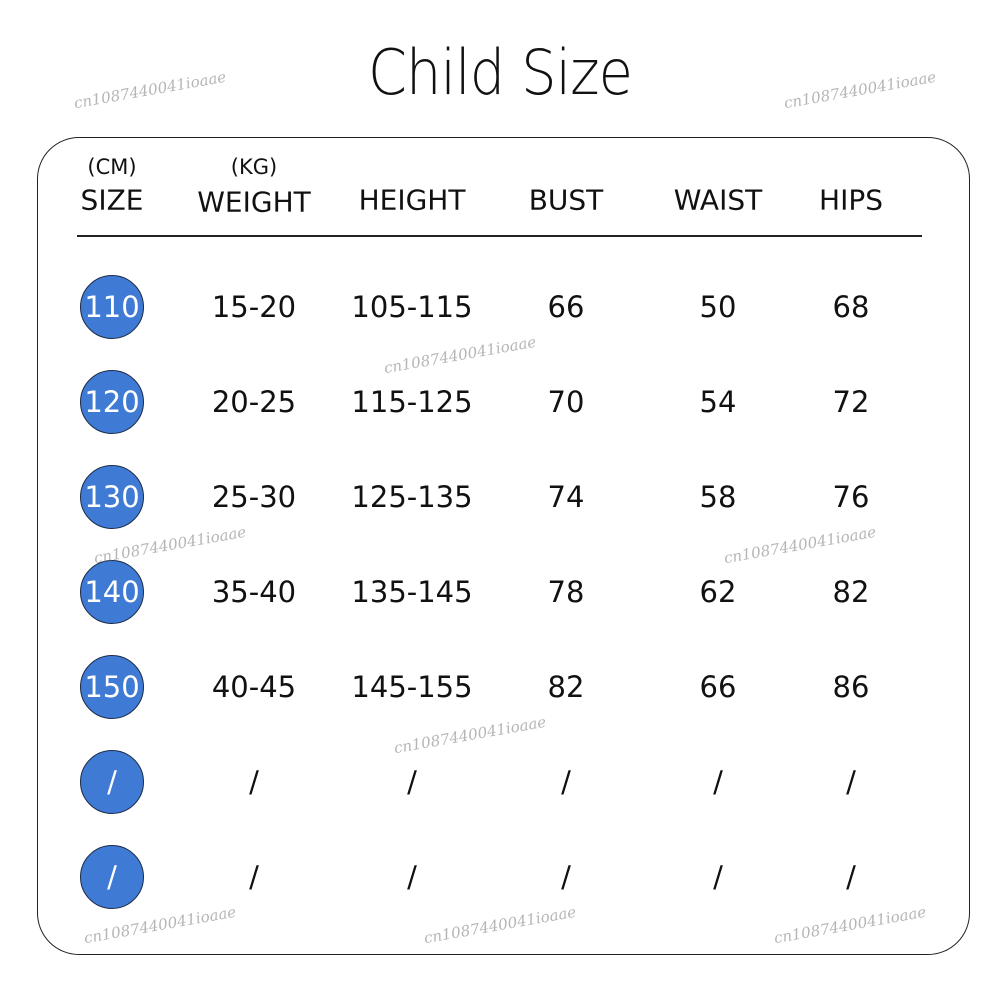 The image size is (1000, 1000). Describe the element at coordinates (412, 592) in the screenshot. I see `cell-height: 135-145` at that location.